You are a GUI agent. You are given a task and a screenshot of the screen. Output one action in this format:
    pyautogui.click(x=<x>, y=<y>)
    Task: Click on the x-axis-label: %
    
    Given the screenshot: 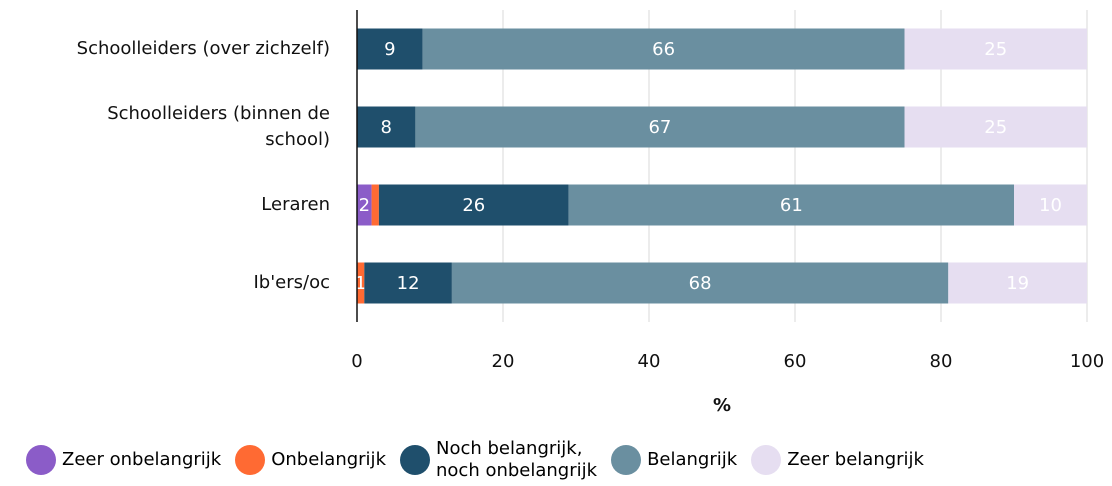 What is the action you would take?
    pyautogui.click(x=722, y=405)
    